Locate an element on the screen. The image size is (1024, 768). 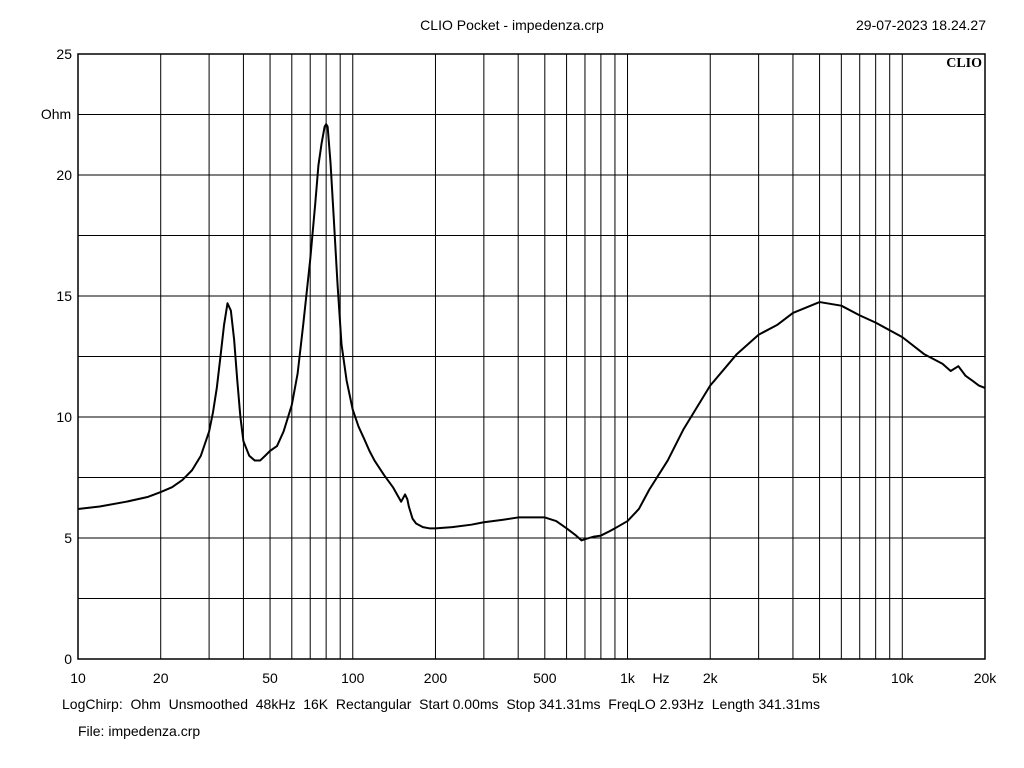
x-tick-label: 20 is located at coordinates (161, 678).